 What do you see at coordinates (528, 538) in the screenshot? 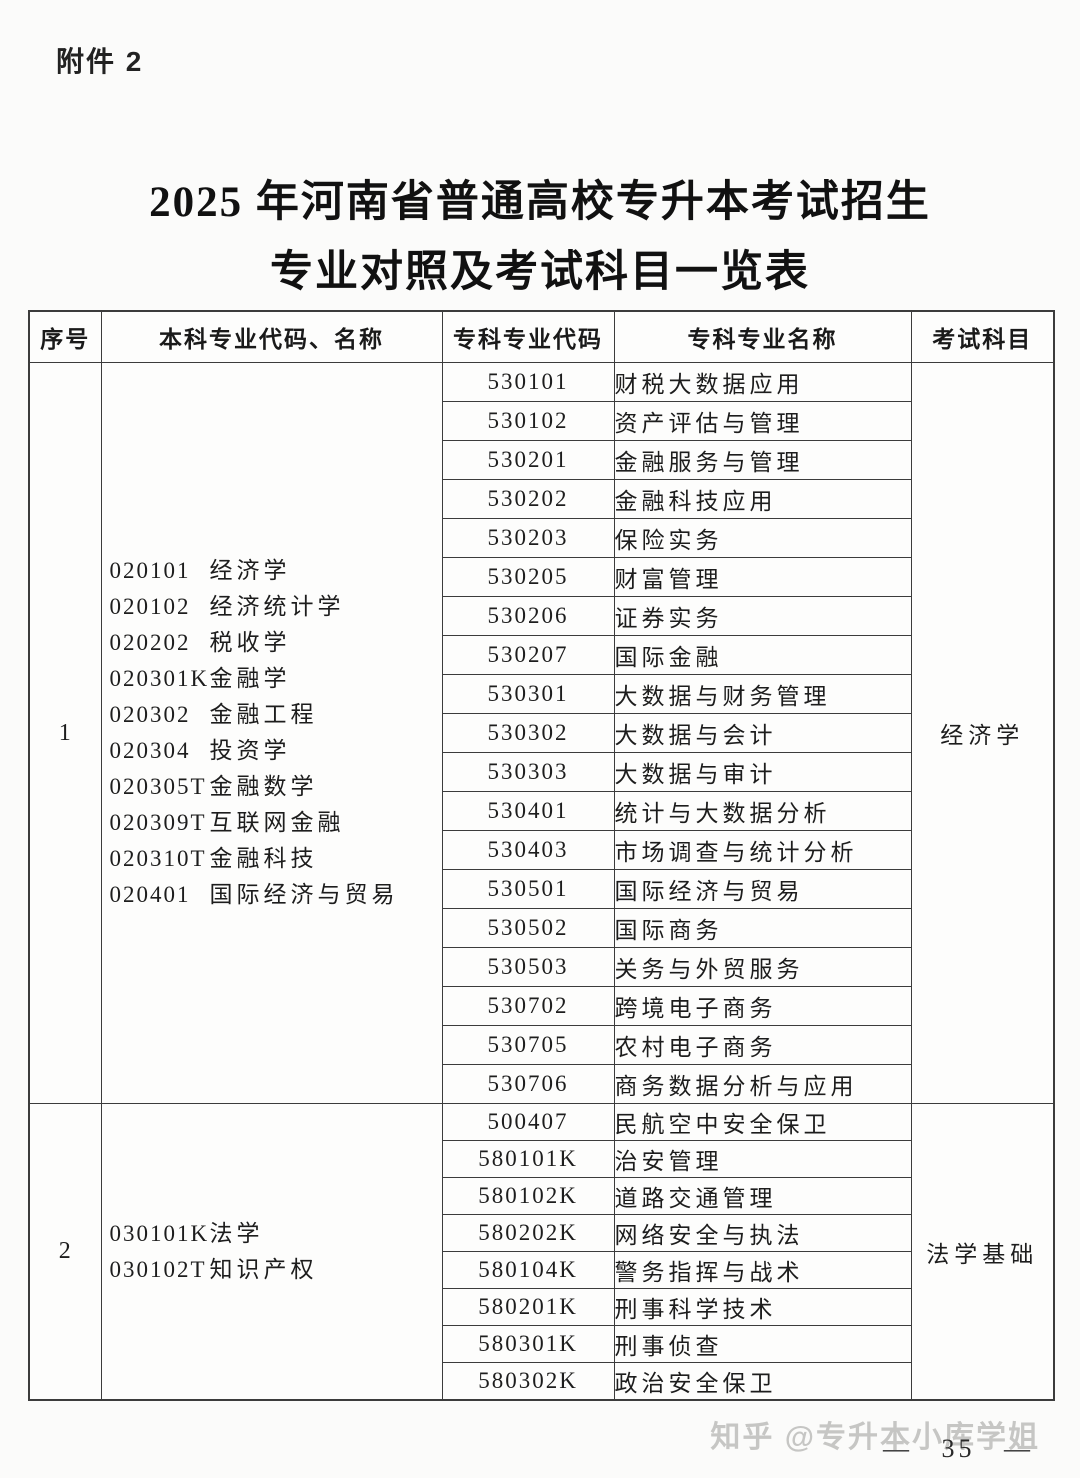
I see `college-major-code-cell: 530203` at bounding box center [528, 538].